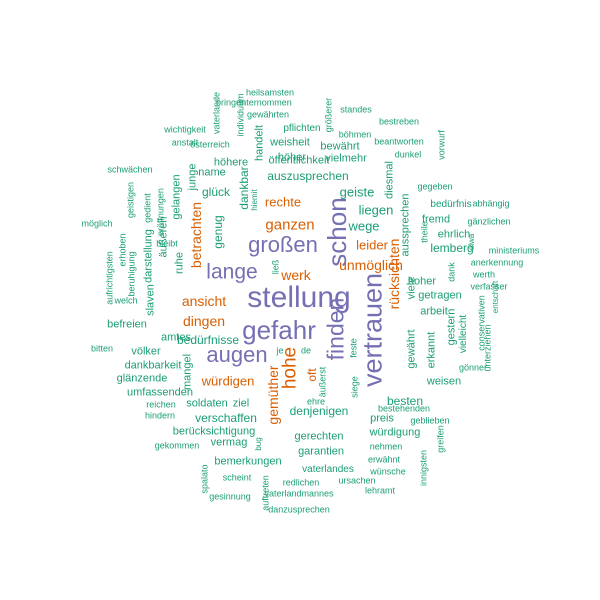 The width and height of the screenshot is (600, 600). What do you see at coordinates (395, 432) in the screenshot?
I see `word: würdigung` at bounding box center [395, 432].